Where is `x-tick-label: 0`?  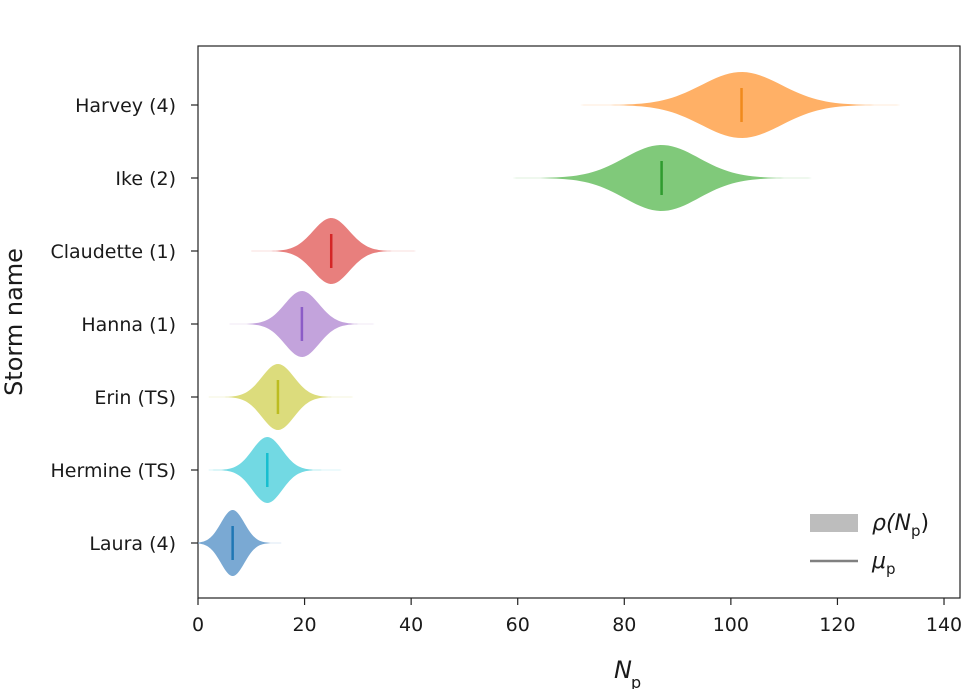
x-tick-label: 0 is located at coordinates (198, 625).